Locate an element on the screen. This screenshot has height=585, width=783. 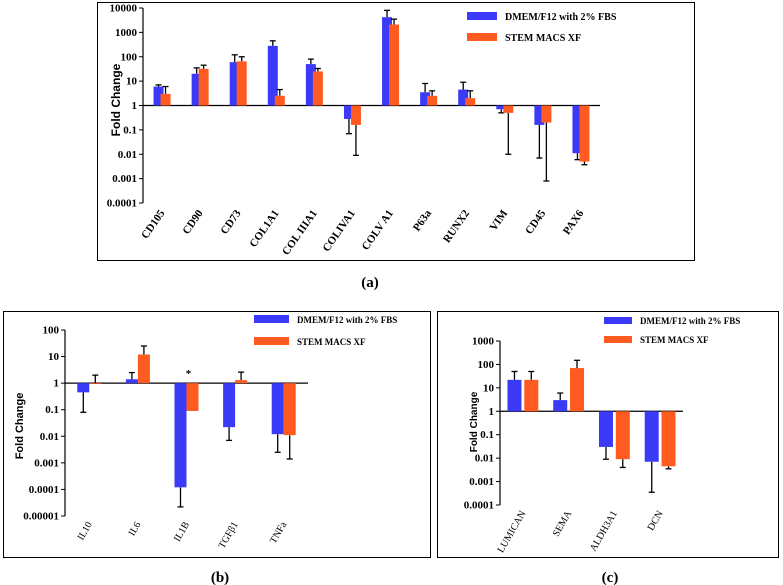
x-category-label: COLIVA1 is located at coordinates (339, 231).